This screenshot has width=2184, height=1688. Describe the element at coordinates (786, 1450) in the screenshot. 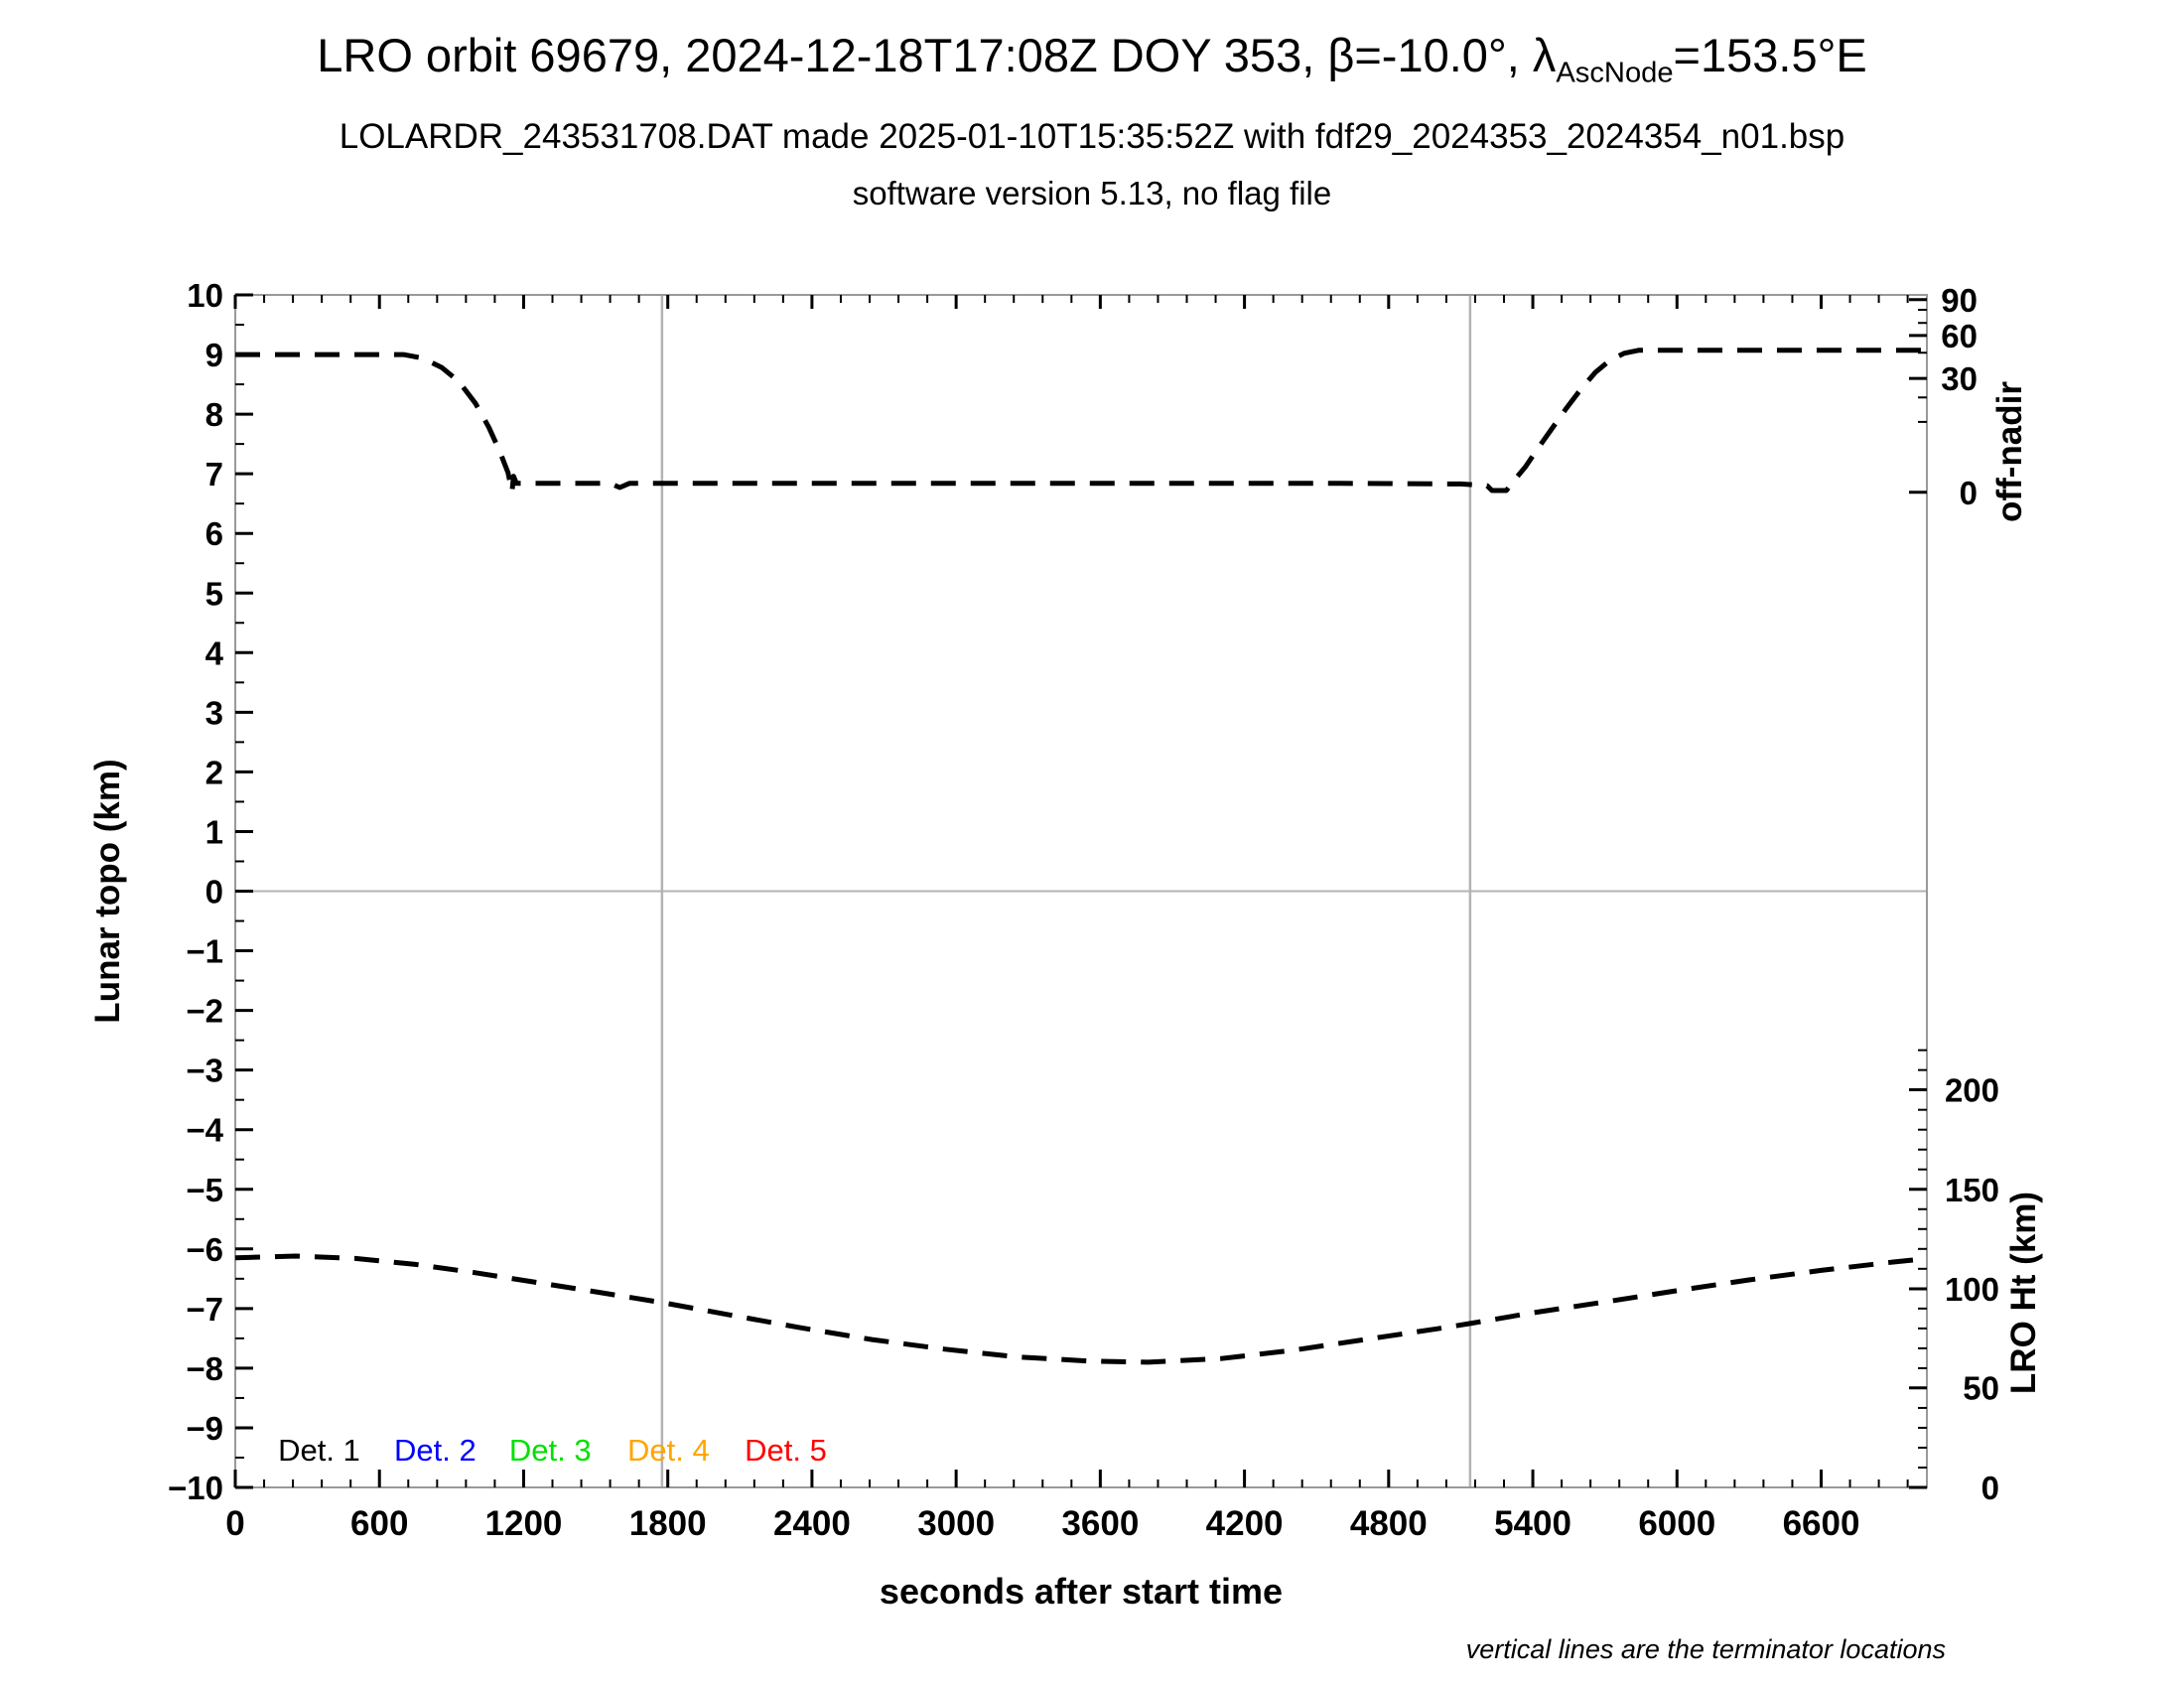

I see `legend-item-det5: Det. 5` at that location.